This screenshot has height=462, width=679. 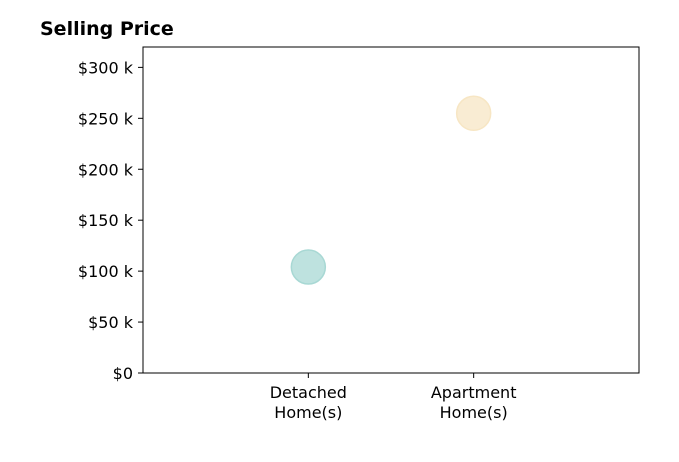 I want to click on y-tick-label: $50 k, so click(x=111, y=322).